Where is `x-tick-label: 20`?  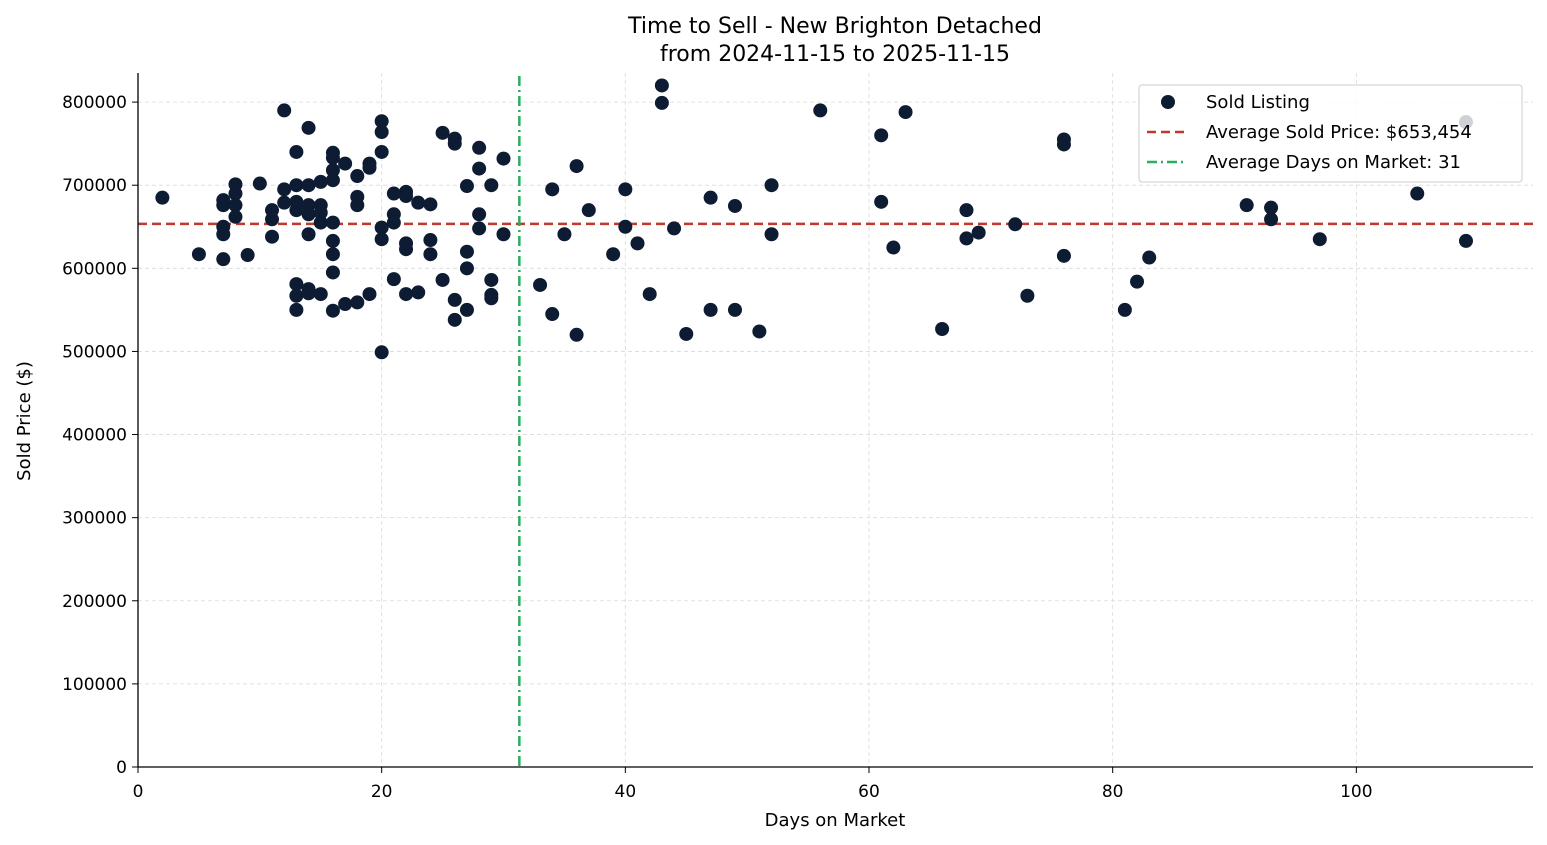
x-tick-label: 20 is located at coordinates (382, 792).